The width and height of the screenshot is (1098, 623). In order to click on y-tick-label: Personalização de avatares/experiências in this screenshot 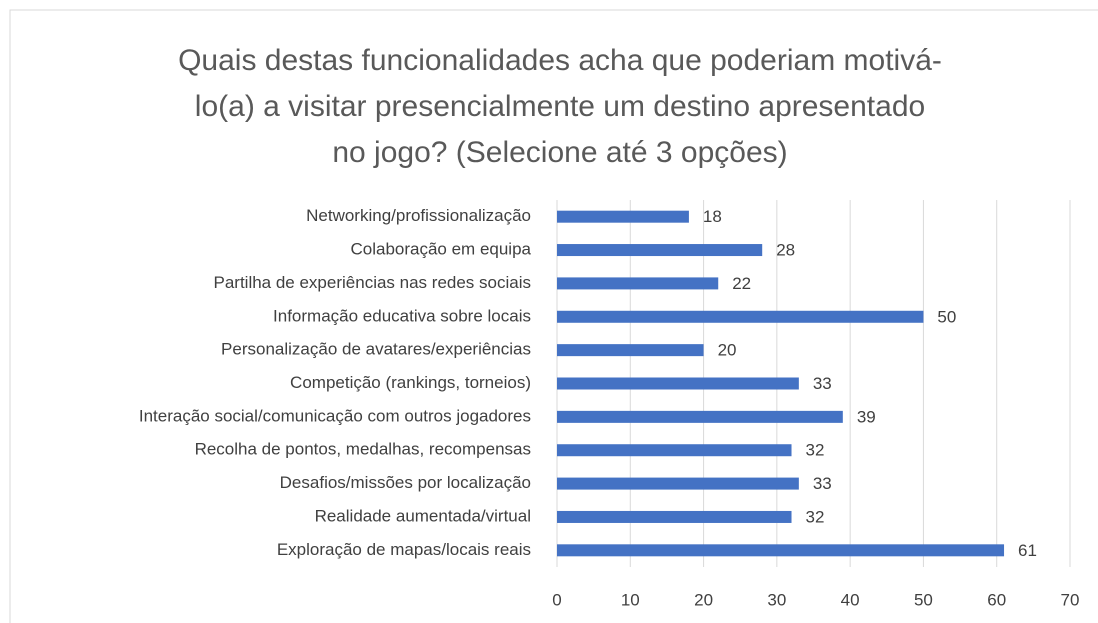, I will do `click(376, 349)`.